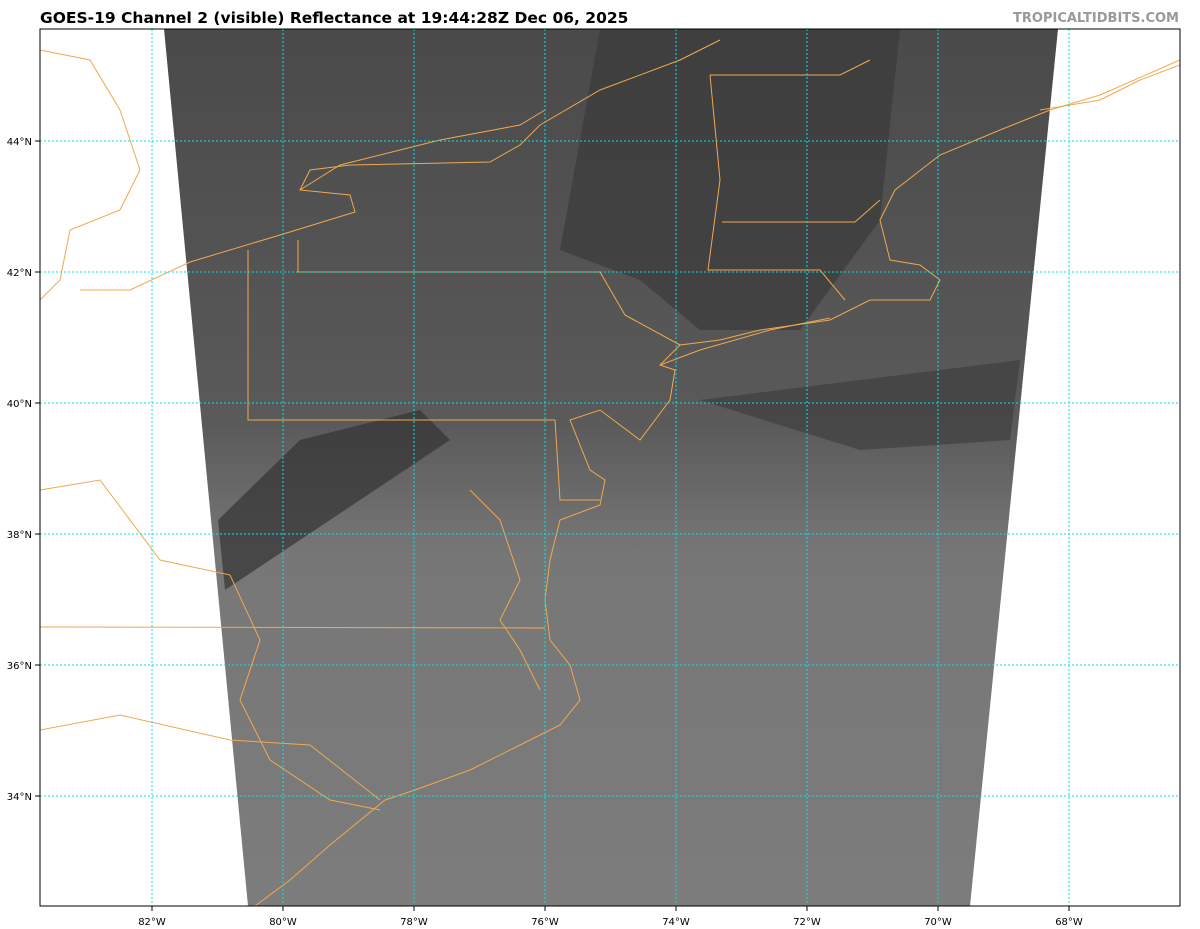 The height and width of the screenshot is (929, 1200). Describe the element at coordinates (1069, 922) in the screenshot. I see `longitude-label: 68°W` at that location.